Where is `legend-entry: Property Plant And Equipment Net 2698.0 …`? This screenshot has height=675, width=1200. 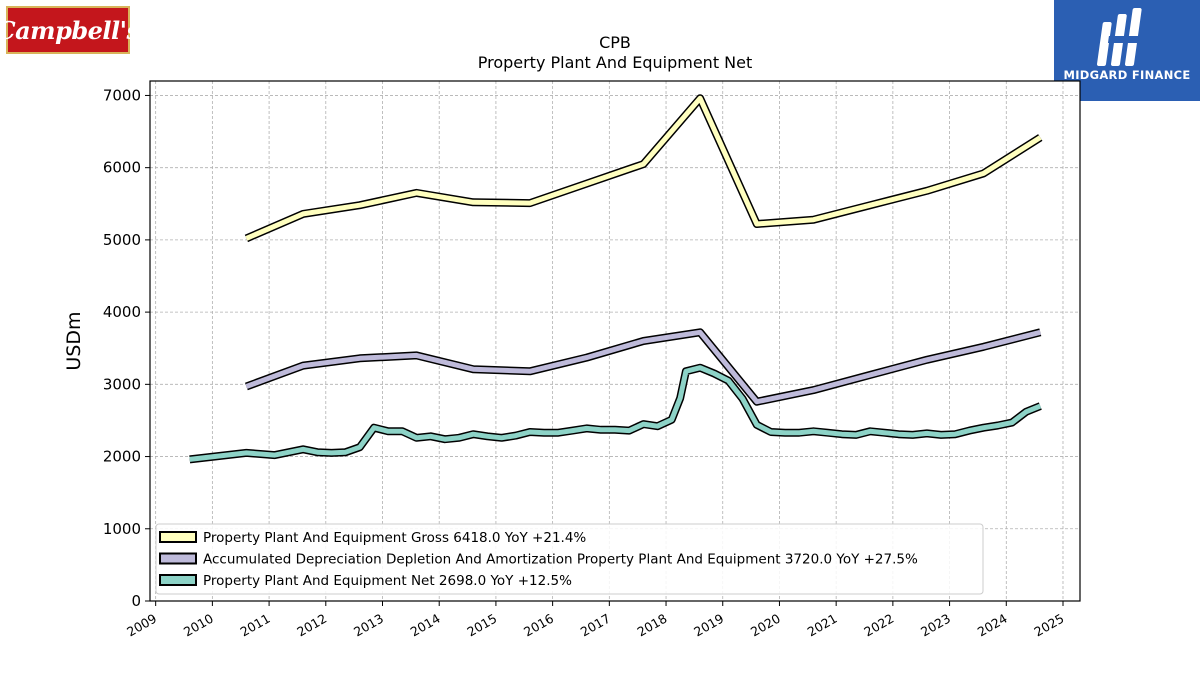 legend-entry: Property Plant And Equipment Net 2698.0 … is located at coordinates (387, 581).